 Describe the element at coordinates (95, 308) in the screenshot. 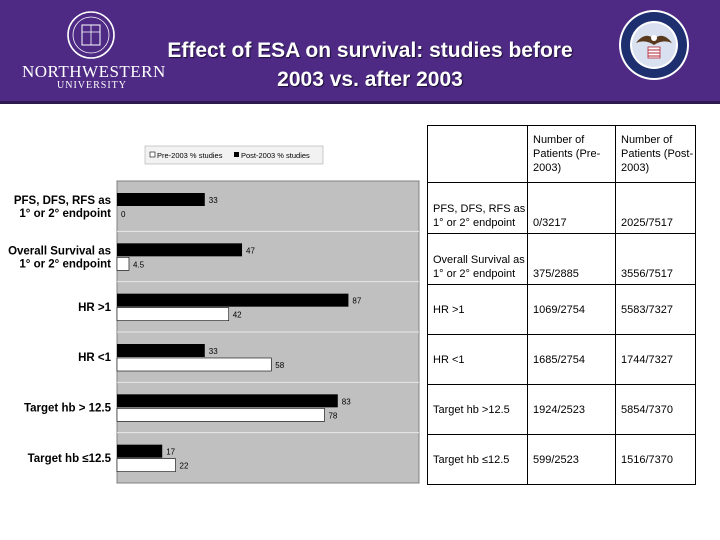

I see `category-label: HR >1` at that location.